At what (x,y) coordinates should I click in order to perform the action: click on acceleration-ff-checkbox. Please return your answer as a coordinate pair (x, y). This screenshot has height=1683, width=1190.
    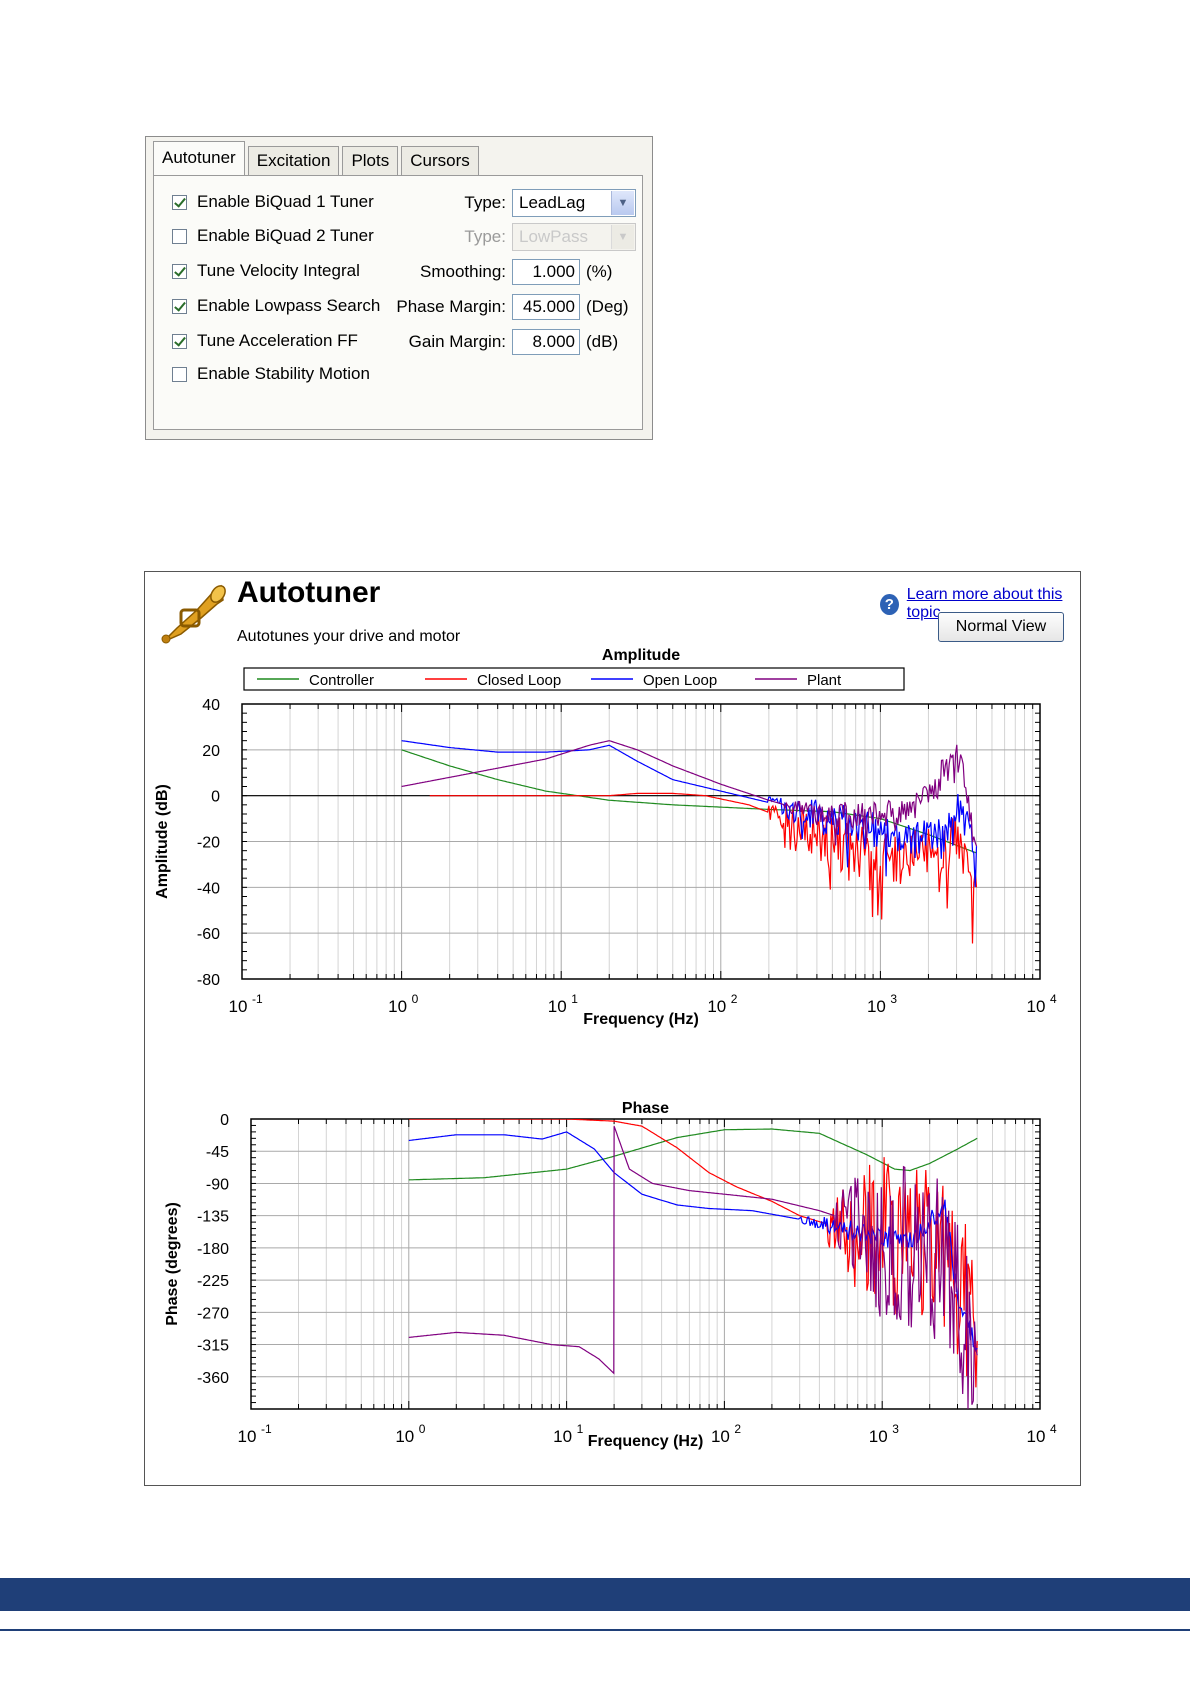
    Looking at the image, I should click on (179, 341).